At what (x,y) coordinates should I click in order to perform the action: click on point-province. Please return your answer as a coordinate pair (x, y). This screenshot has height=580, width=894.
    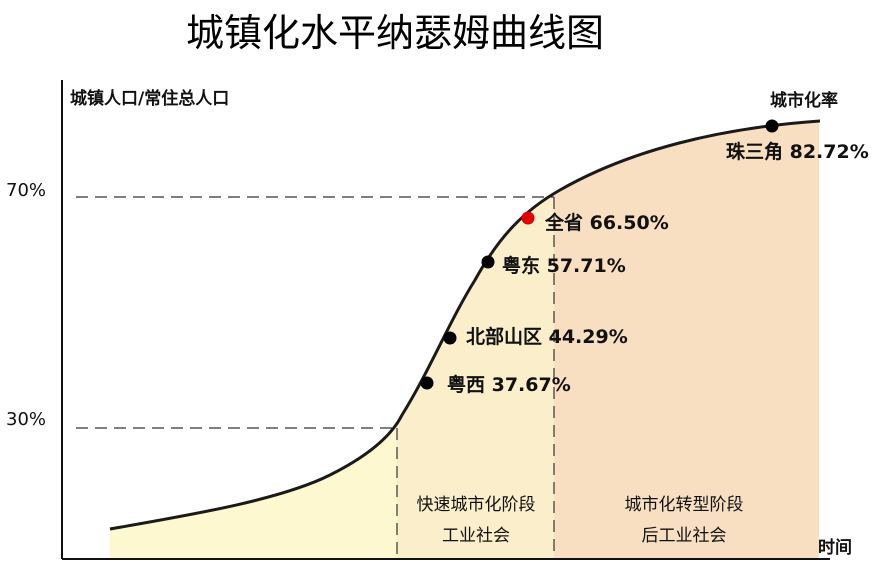
    Looking at the image, I should click on (528, 218).